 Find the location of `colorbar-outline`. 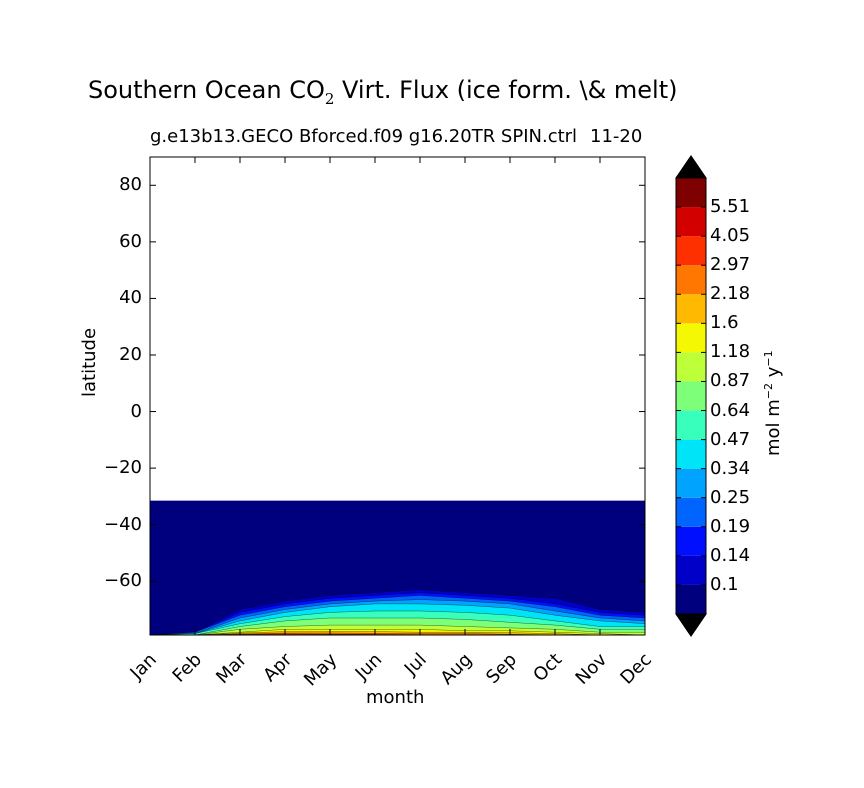

colorbar-outline is located at coordinates (691, 396).